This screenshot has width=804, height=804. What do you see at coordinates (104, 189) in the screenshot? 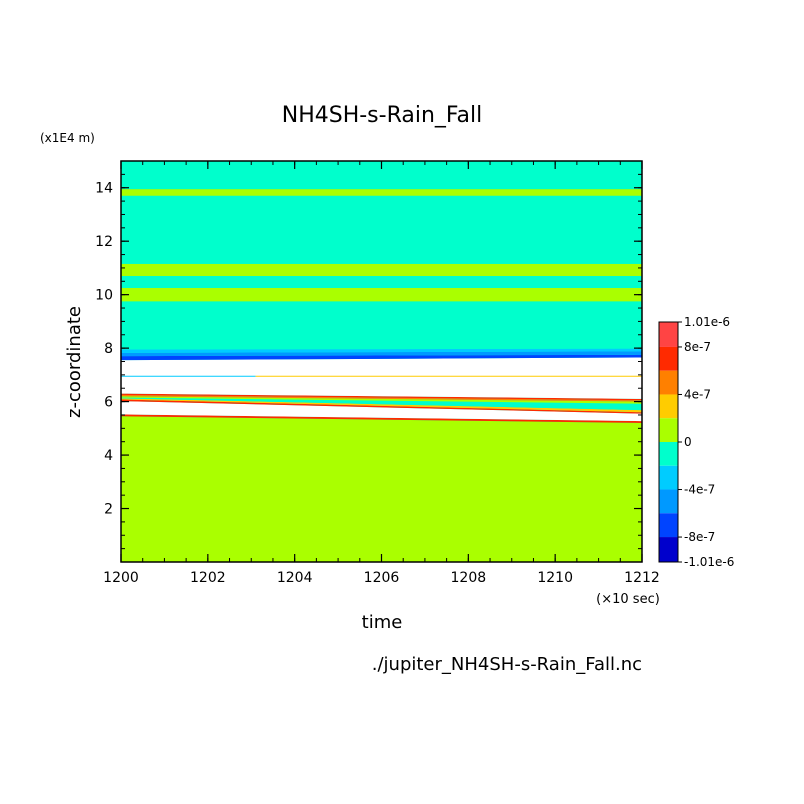
I see `y-tick-label: 14` at bounding box center [104, 189].